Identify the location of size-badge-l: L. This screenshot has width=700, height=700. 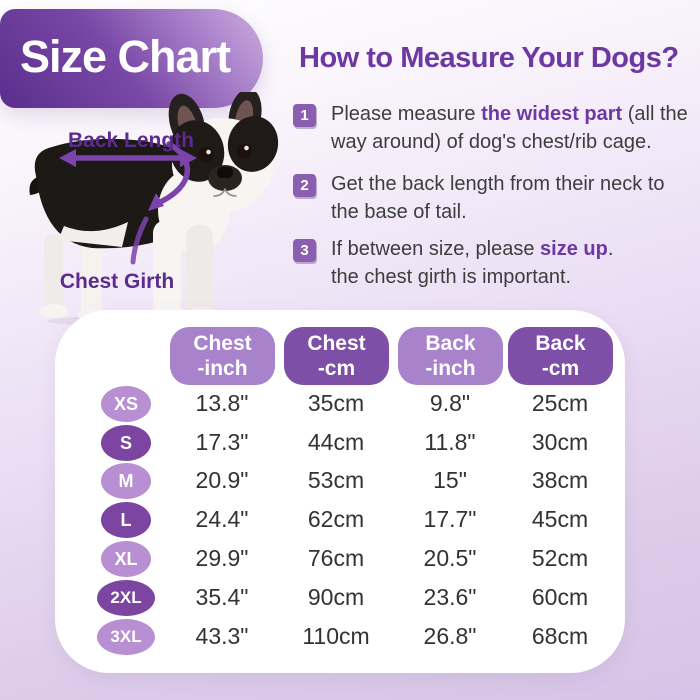
(126, 520).